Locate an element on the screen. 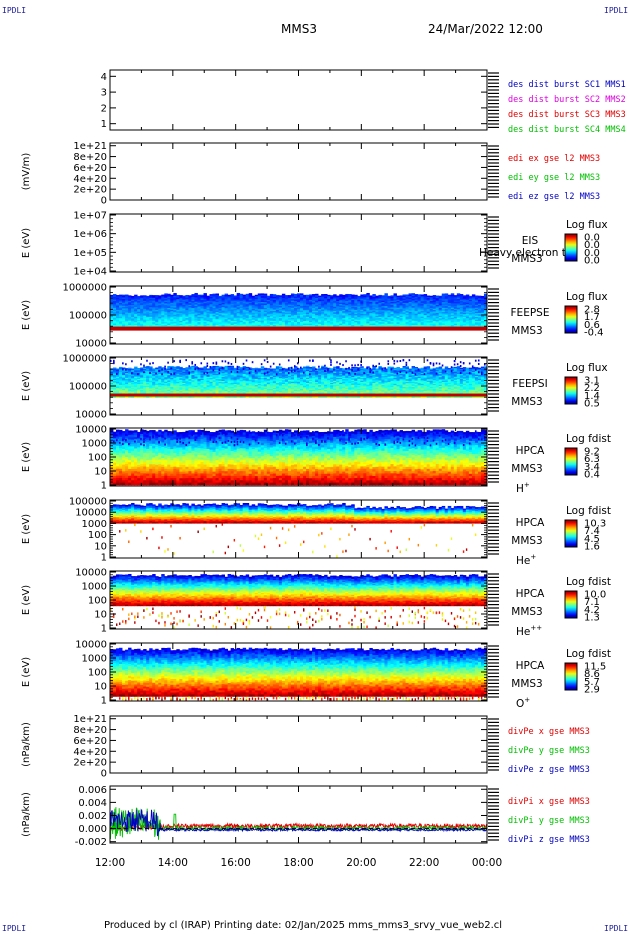 This screenshot has height=934, width=630. y-tick-label: 0.000 is located at coordinates (92, 829).